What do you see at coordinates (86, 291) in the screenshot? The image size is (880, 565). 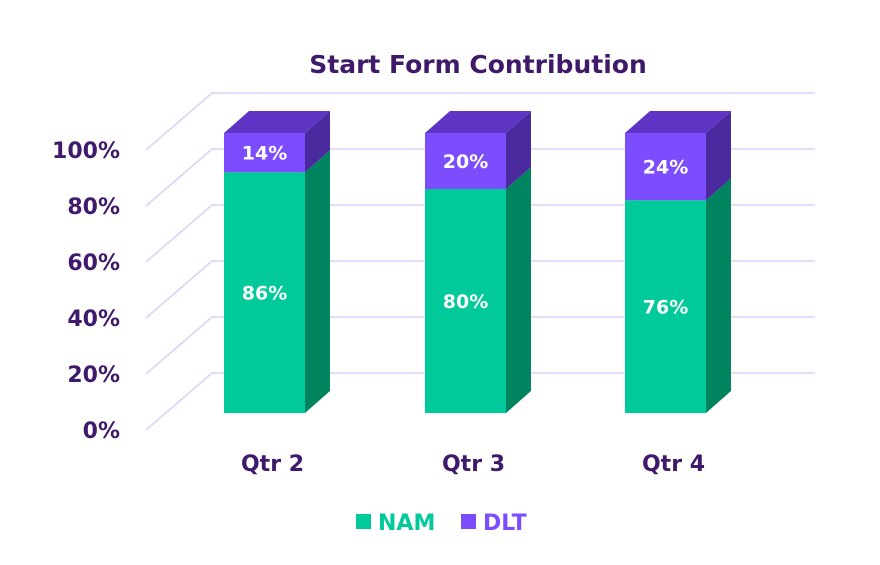 I see `y-axis-ticks: 0% 20% 40% 60% 80% 100%` at bounding box center [86, 291].